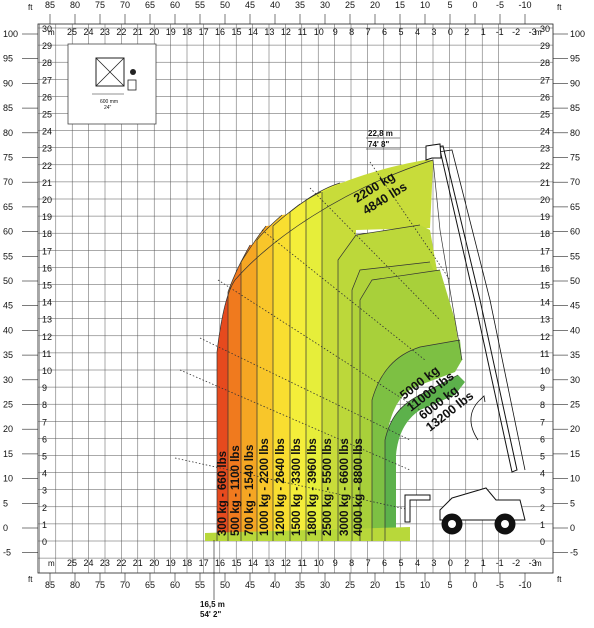 Image resolution: width=594 pixels, height=628 pixels. What do you see at coordinates (302, 32) in the screenshot?
I see `m-tick-label: 11` at bounding box center [302, 32].